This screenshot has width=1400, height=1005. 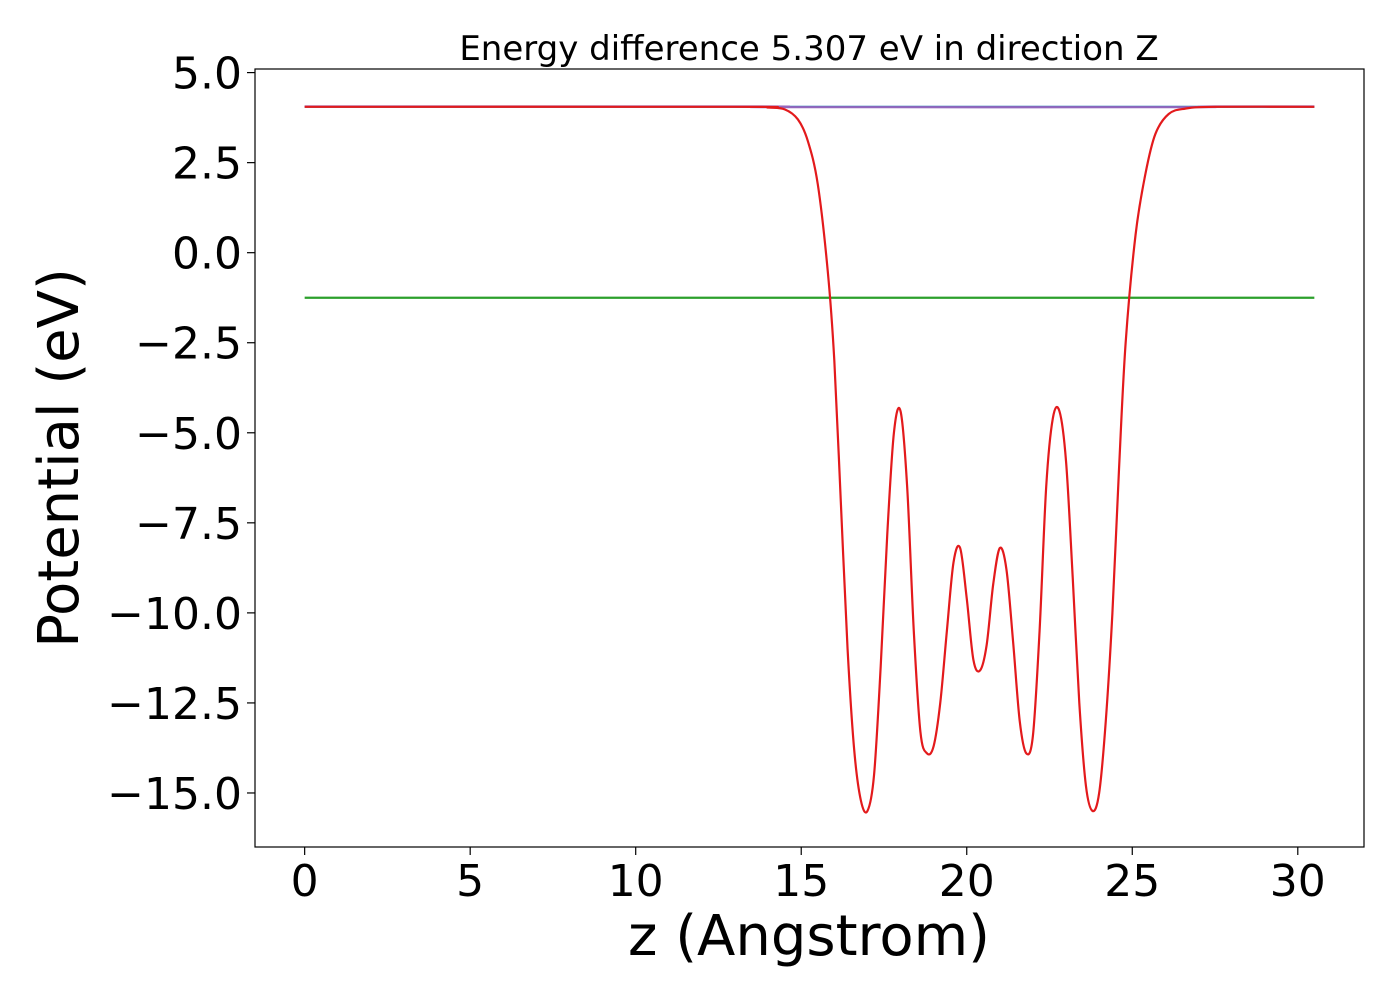 What do you see at coordinates (1298, 881) in the screenshot?
I see `x-tick-label: 30` at bounding box center [1298, 881].